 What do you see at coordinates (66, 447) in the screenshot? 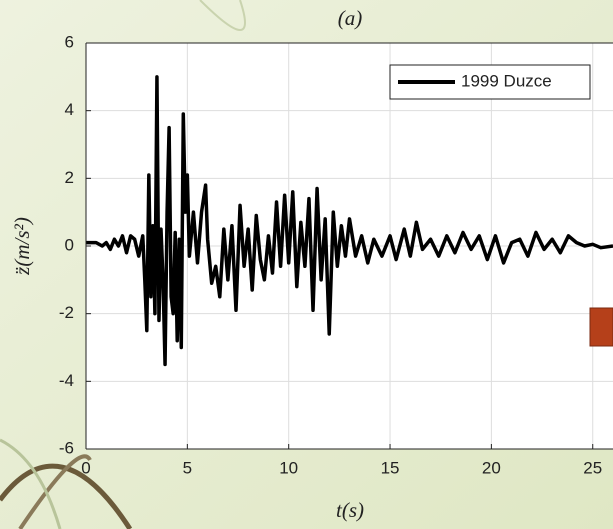
I see `y-tick-label: -6` at bounding box center [66, 447].